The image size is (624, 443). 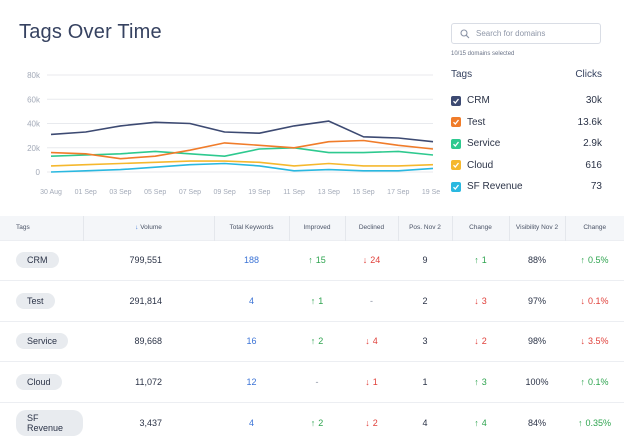 I want to click on col-change: Change, so click(x=481, y=228).